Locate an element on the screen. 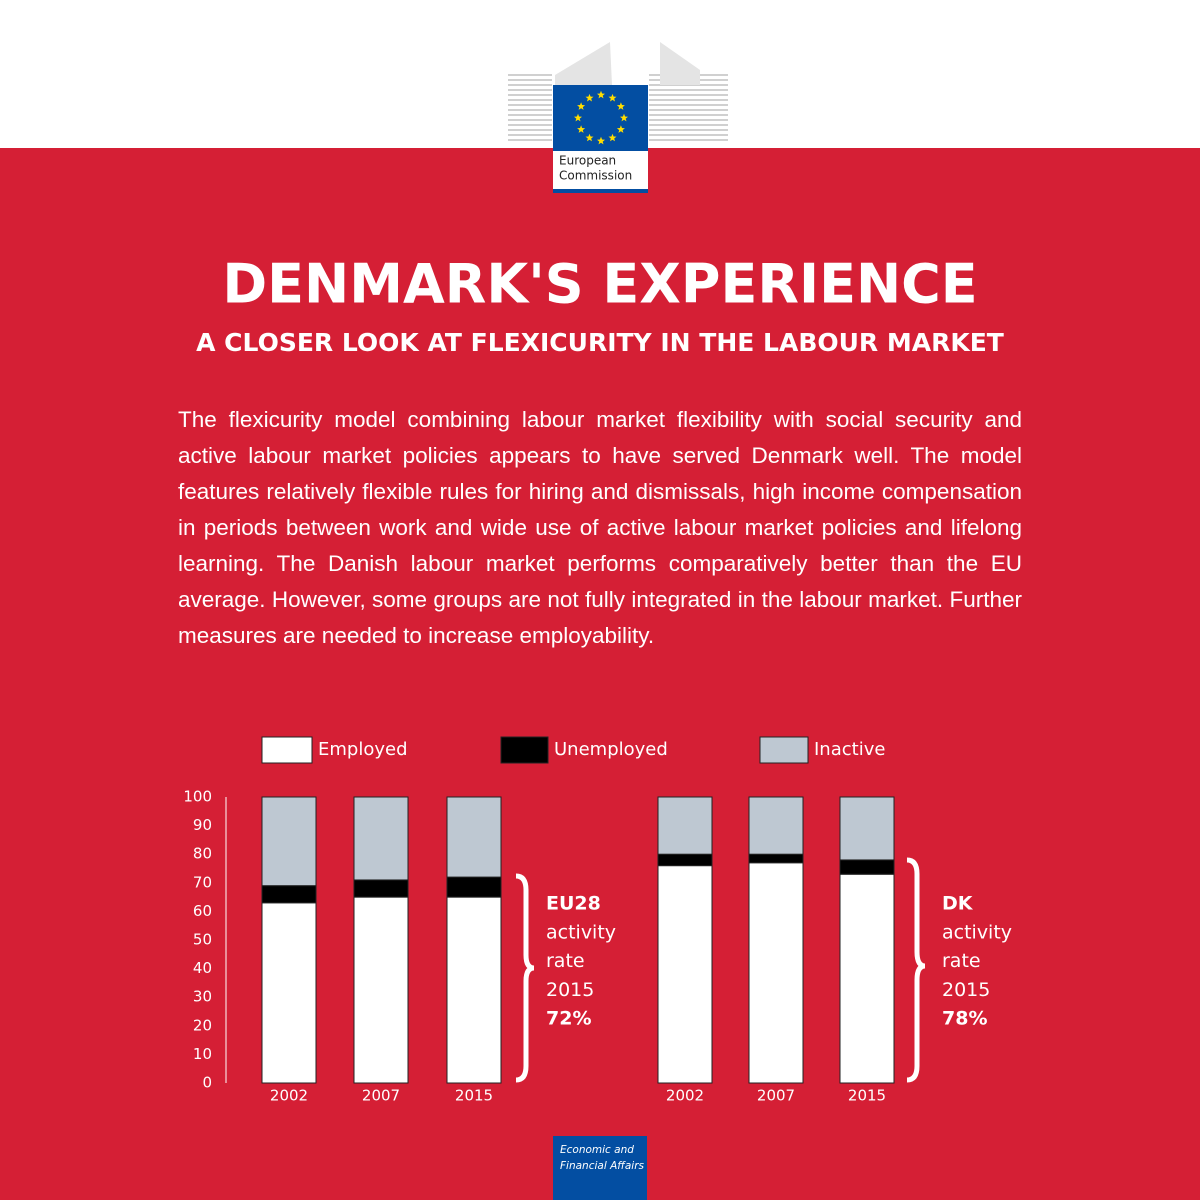  title: DENMARK'S EXPERIENCE is located at coordinates (599, 284).